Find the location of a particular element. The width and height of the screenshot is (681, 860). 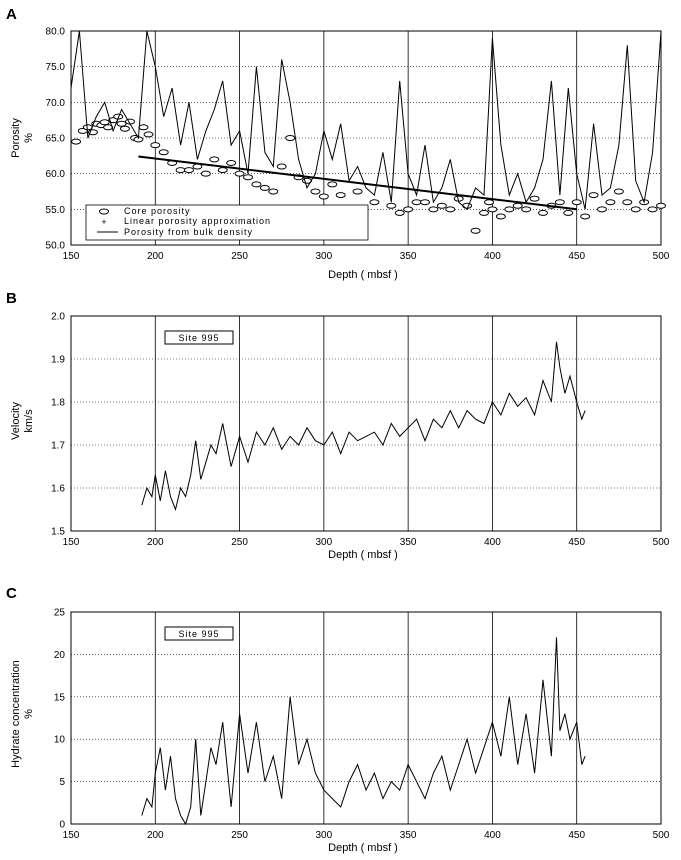

series-line-c is located at coordinates (363, 730).